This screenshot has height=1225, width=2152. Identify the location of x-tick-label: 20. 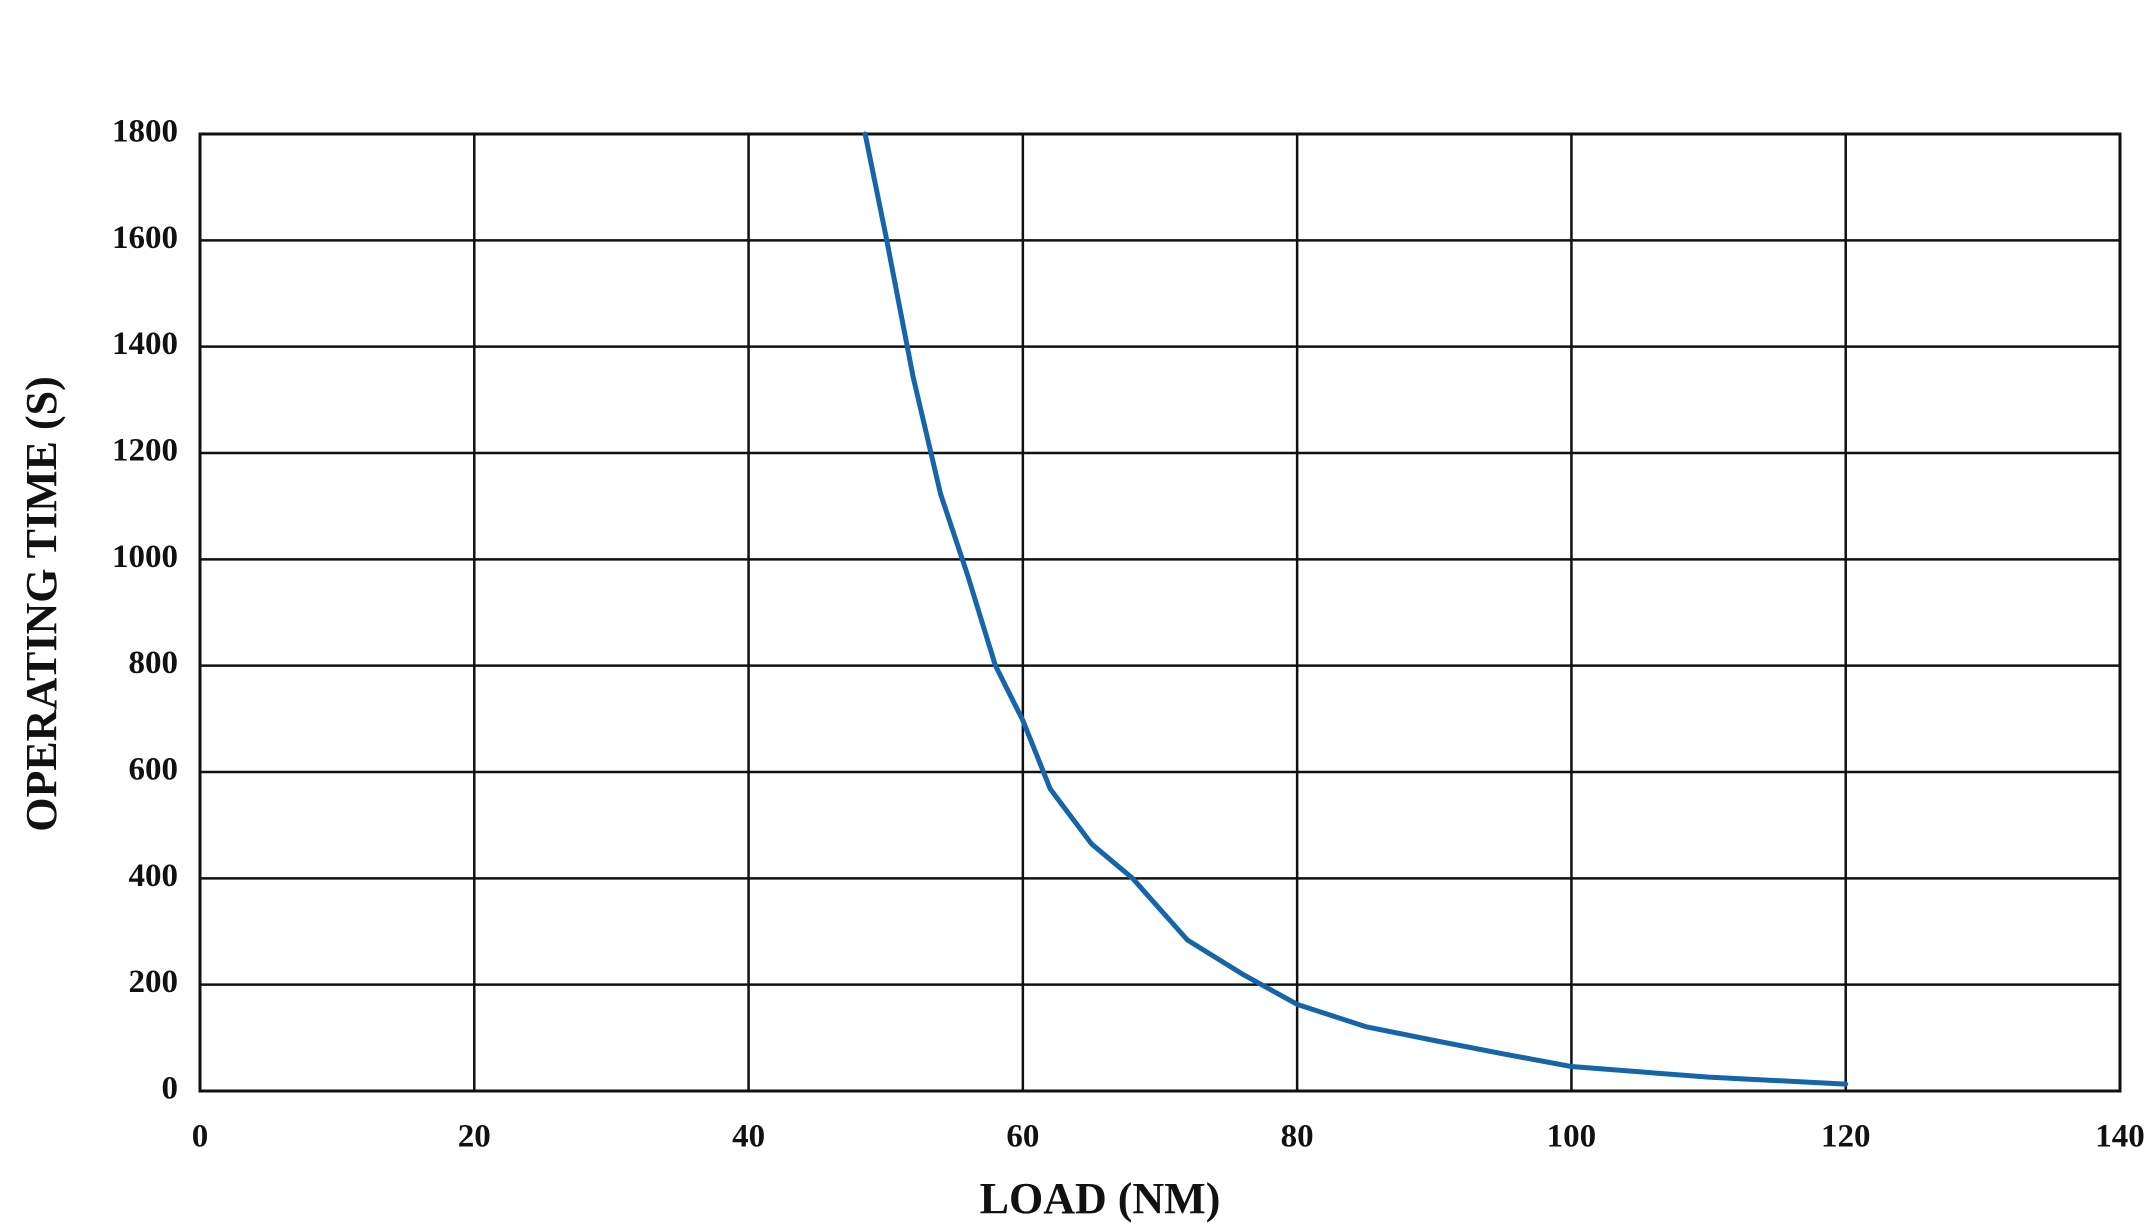
(474, 1137).